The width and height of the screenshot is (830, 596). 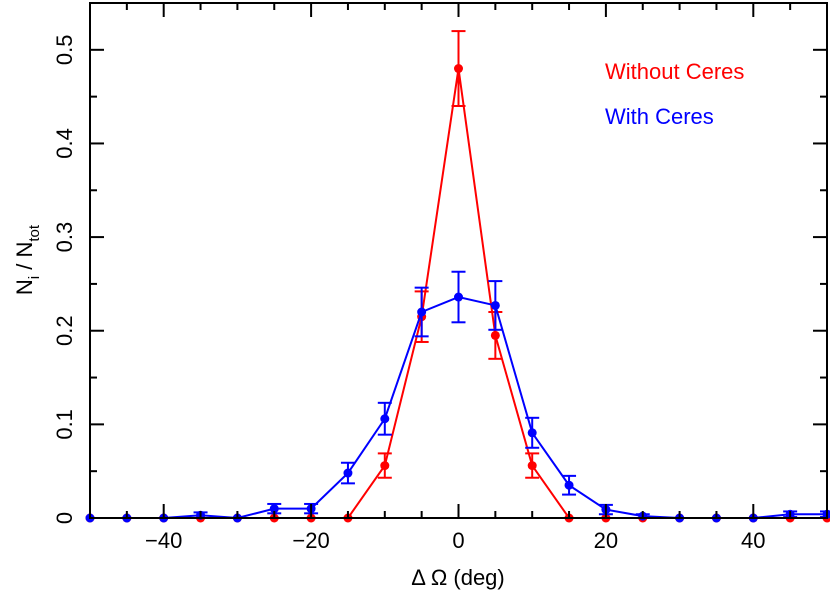 What do you see at coordinates (34, 277) in the screenshot?
I see `y-axis-label-sub: i` at bounding box center [34, 277].